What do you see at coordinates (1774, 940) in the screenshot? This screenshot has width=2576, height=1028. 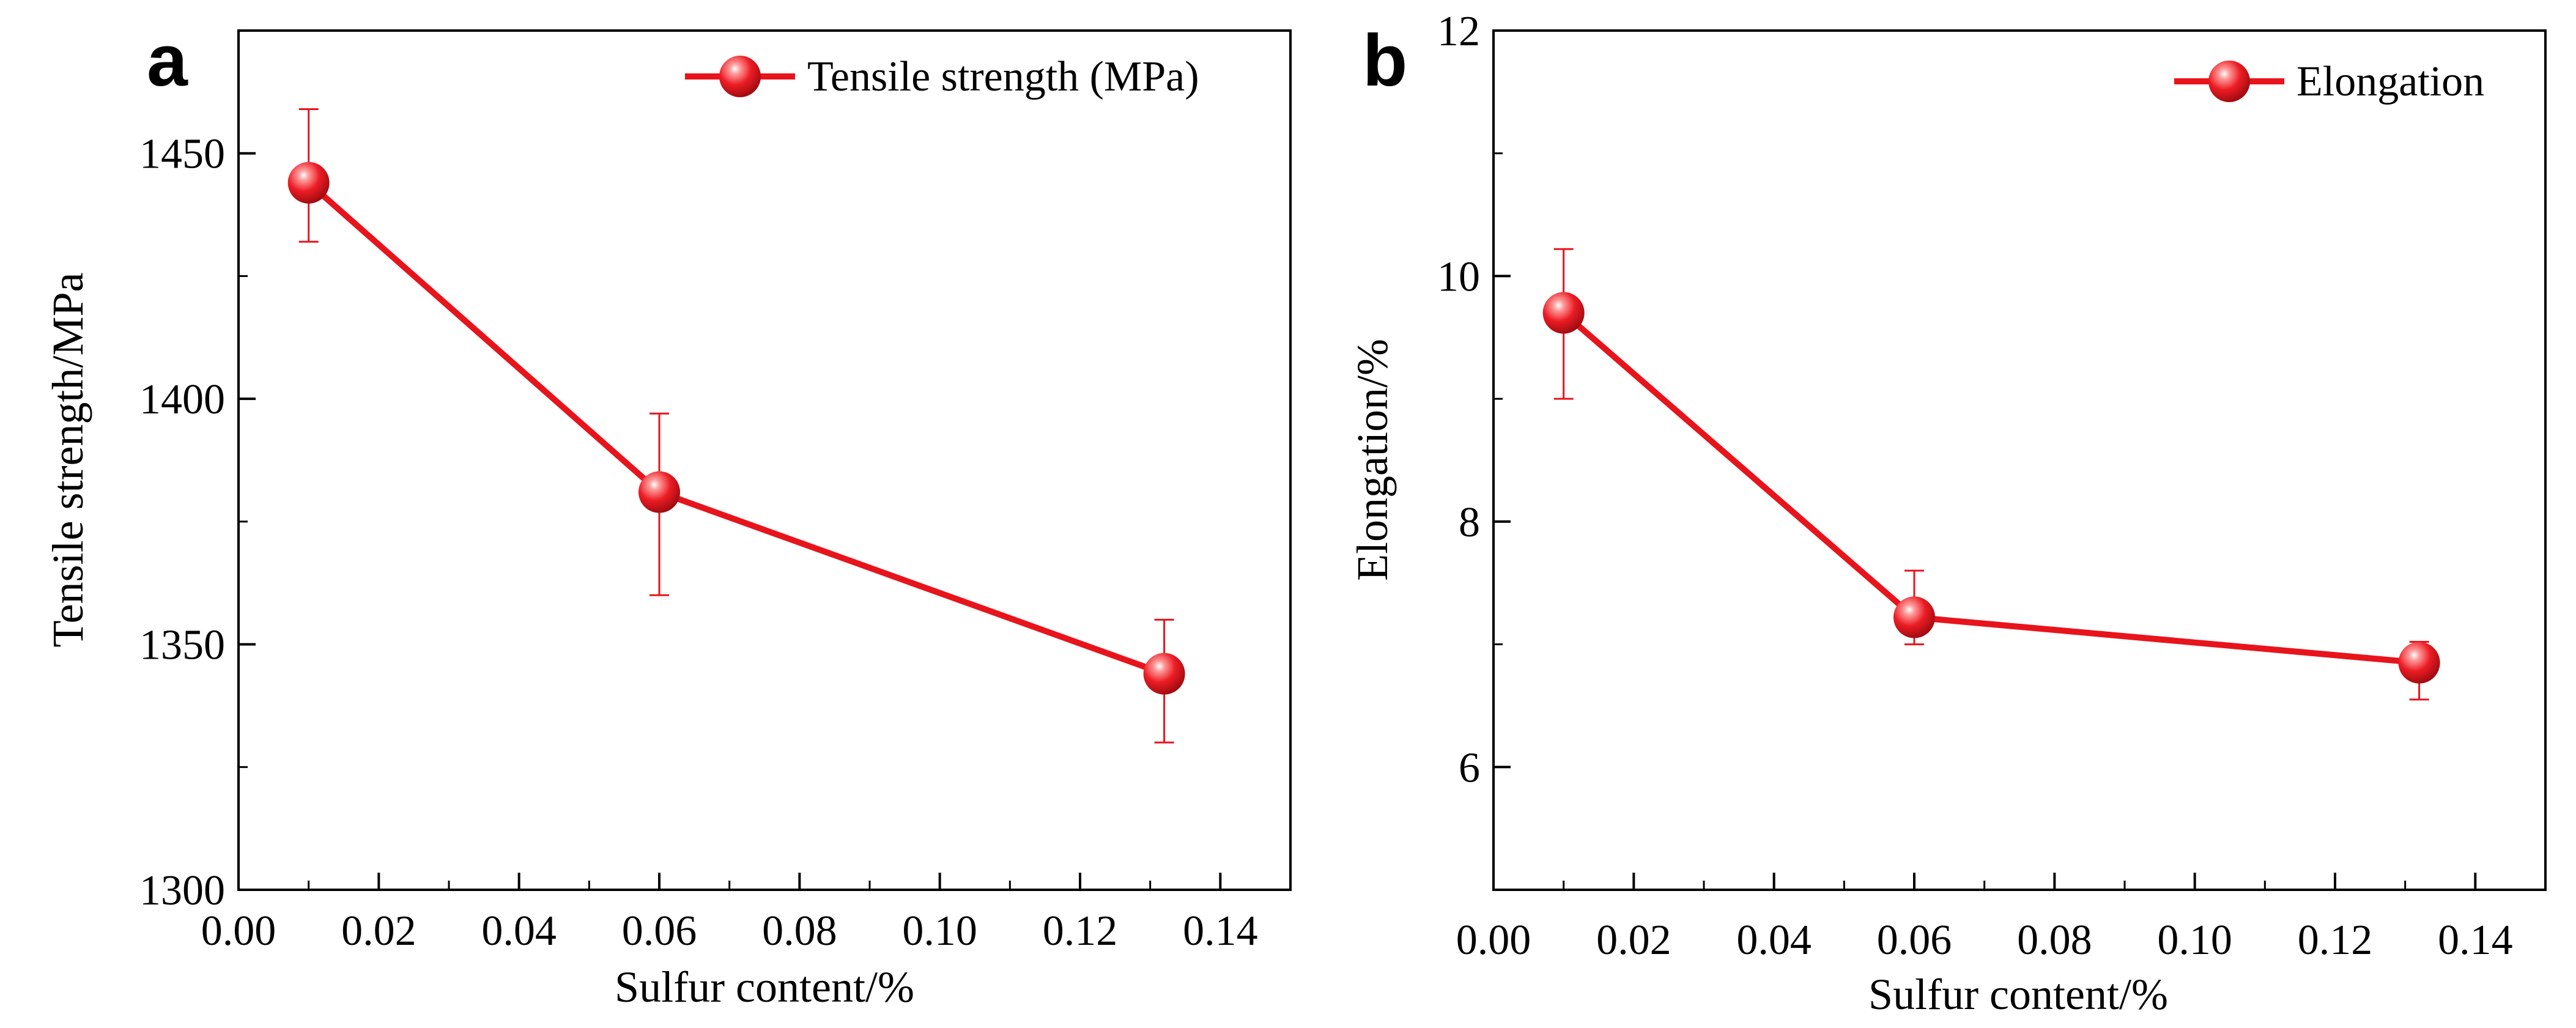 I see `panel-b-xtick-label: 0.04` at bounding box center [1774, 940].